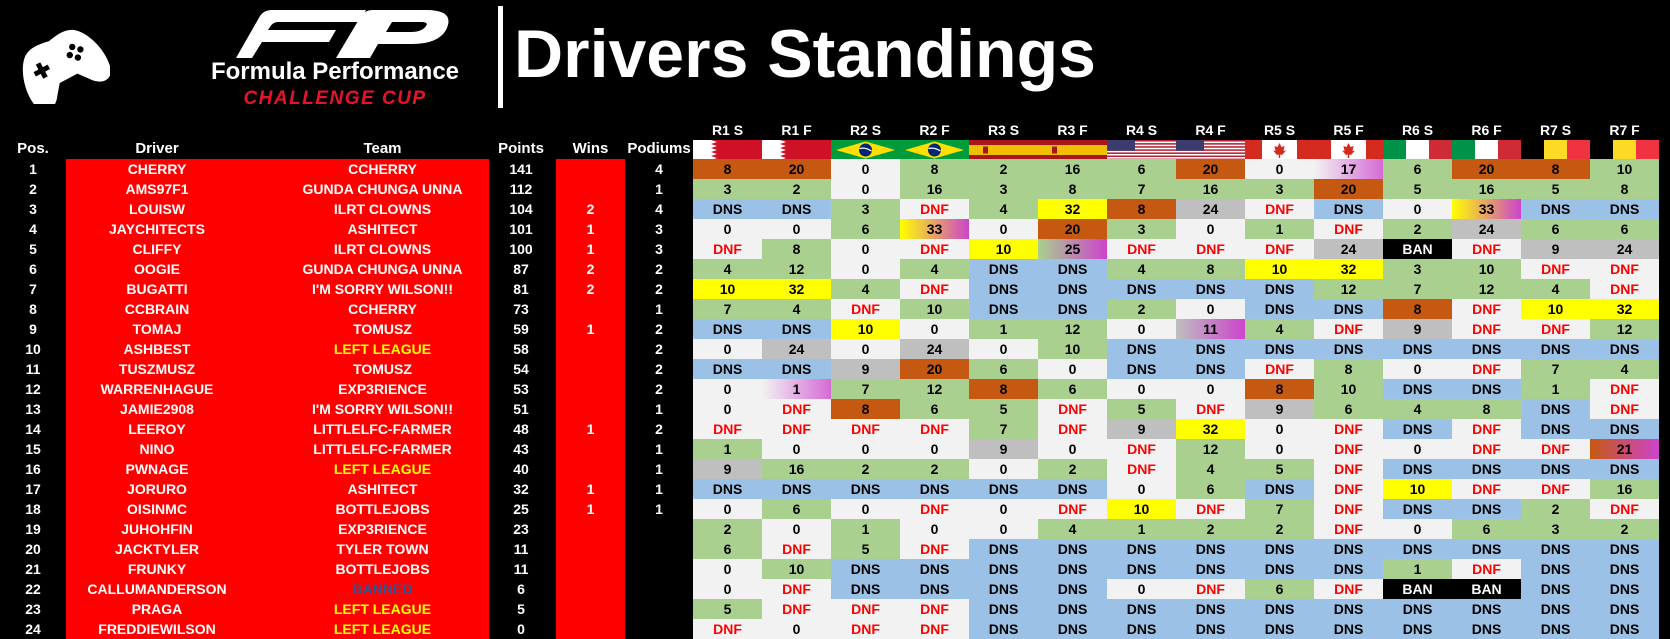 The height and width of the screenshot is (639, 1670). I want to click on race-result-cell: 24, so click(1624, 249).